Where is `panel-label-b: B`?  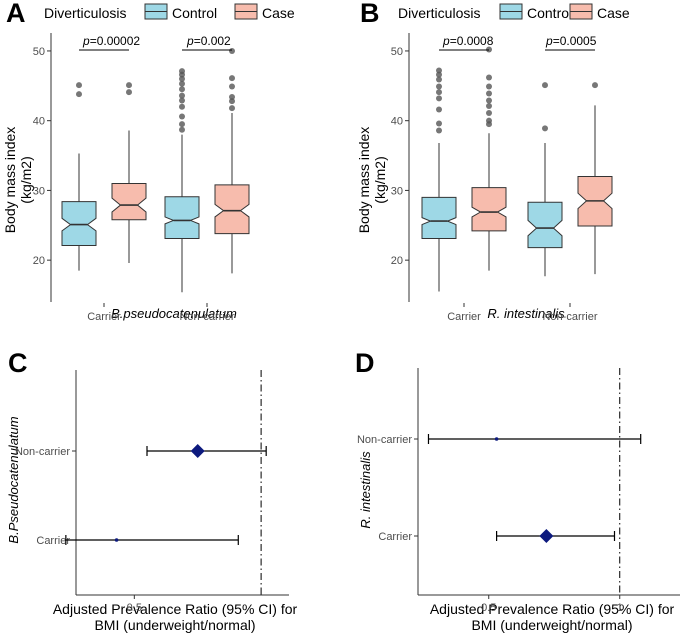 panel-label-b: B is located at coordinates (370, 14).